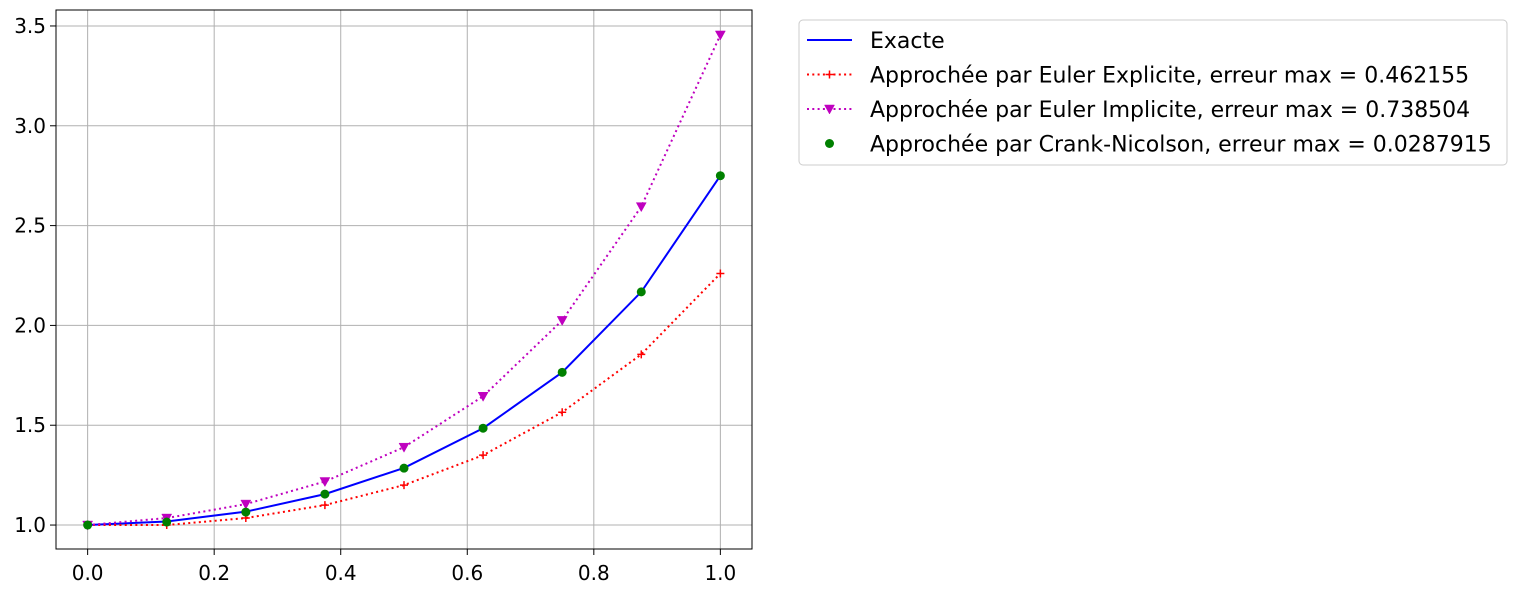  What do you see at coordinates (30, 26) in the screenshot?
I see `y-tick-label: 3.5` at bounding box center [30, 26].